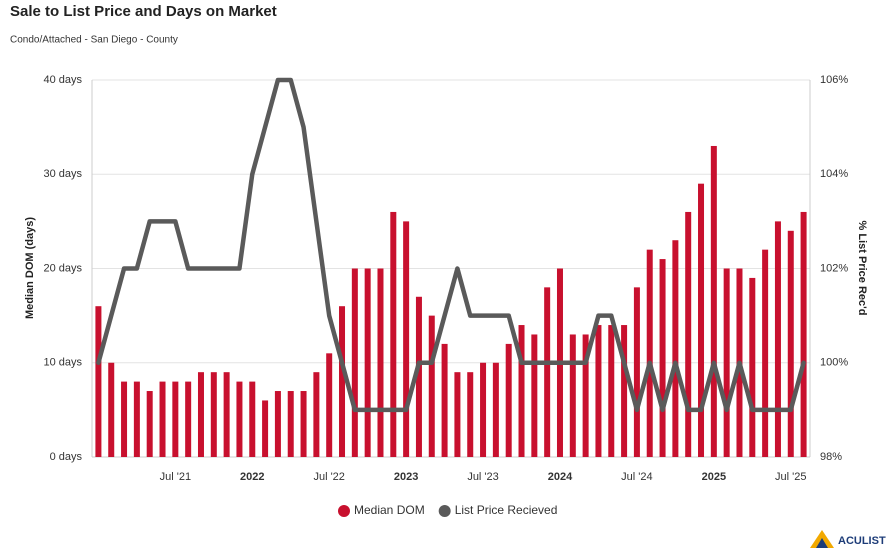 Image resolution: width=890 pixels, height=557 pixels. I want to click on y-tick-label: 40 days, so click(62, 80).